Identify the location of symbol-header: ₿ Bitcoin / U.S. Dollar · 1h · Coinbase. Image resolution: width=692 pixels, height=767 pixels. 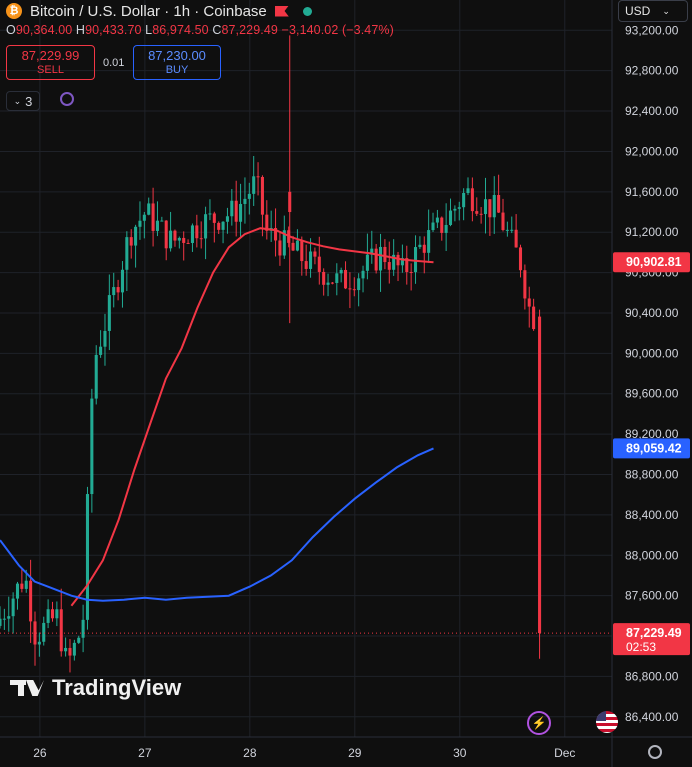
(159, 11).